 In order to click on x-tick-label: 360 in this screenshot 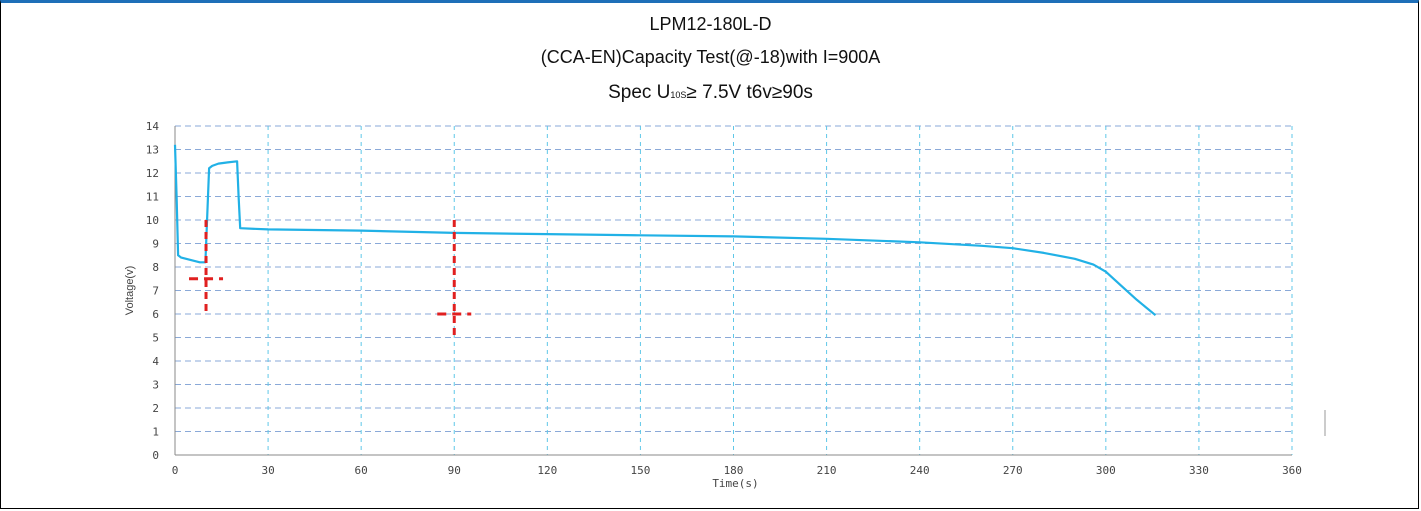, I will do `click(1292, 470)`.